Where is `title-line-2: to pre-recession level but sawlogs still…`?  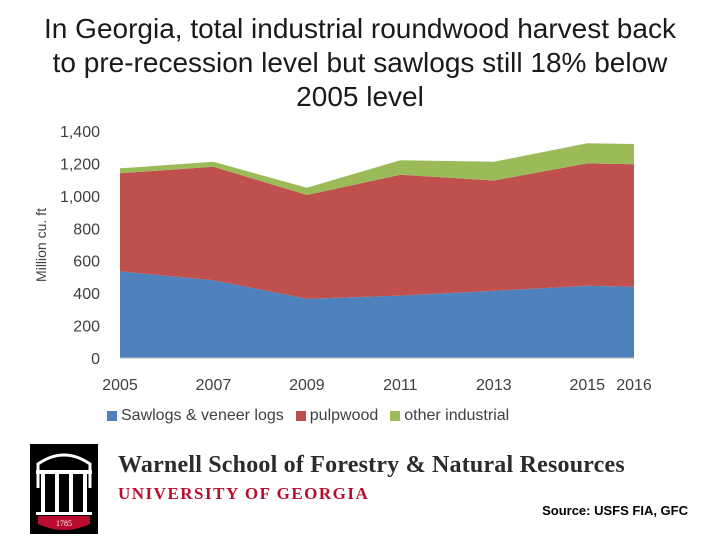
title-line-2: to pre-recession level but sawlogs still… is located at coordinates (360, 62).